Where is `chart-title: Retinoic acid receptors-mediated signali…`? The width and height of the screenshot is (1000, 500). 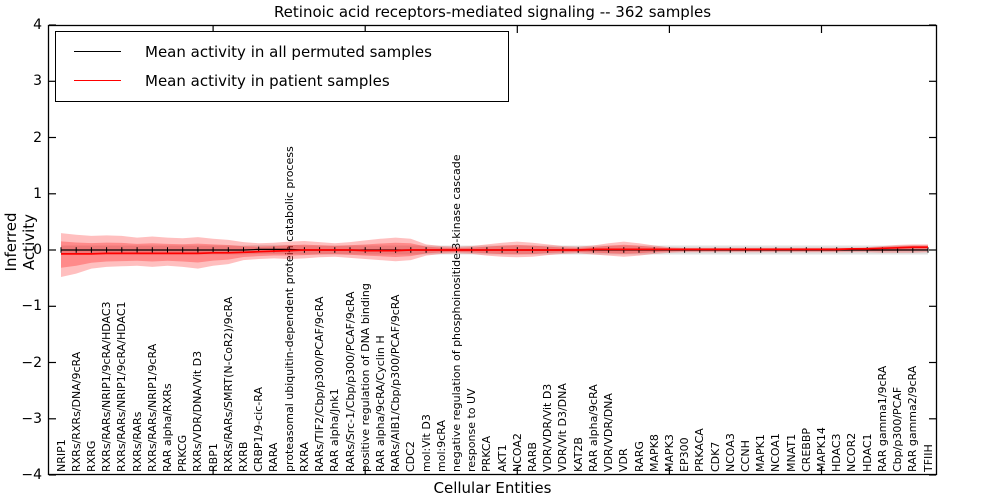 chart-title: Retinoic acid receptors-mediated signali… is located at coordinates (492, 12).